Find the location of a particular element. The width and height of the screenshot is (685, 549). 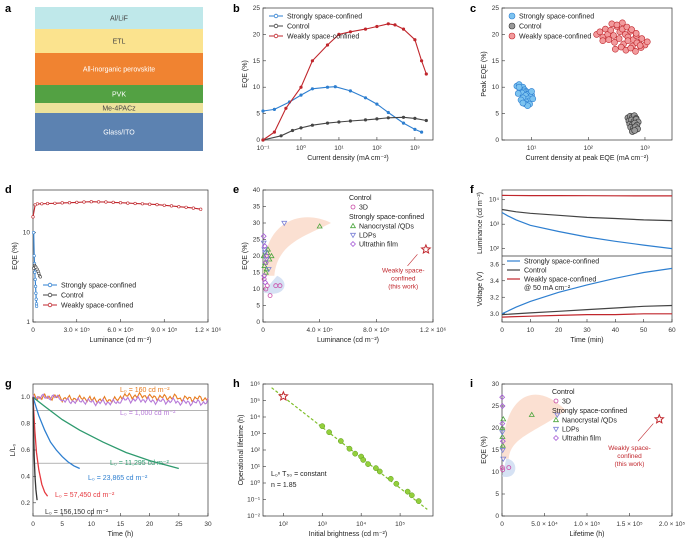

y-tick-label: 0.8 is located at coordinates (25, 424).